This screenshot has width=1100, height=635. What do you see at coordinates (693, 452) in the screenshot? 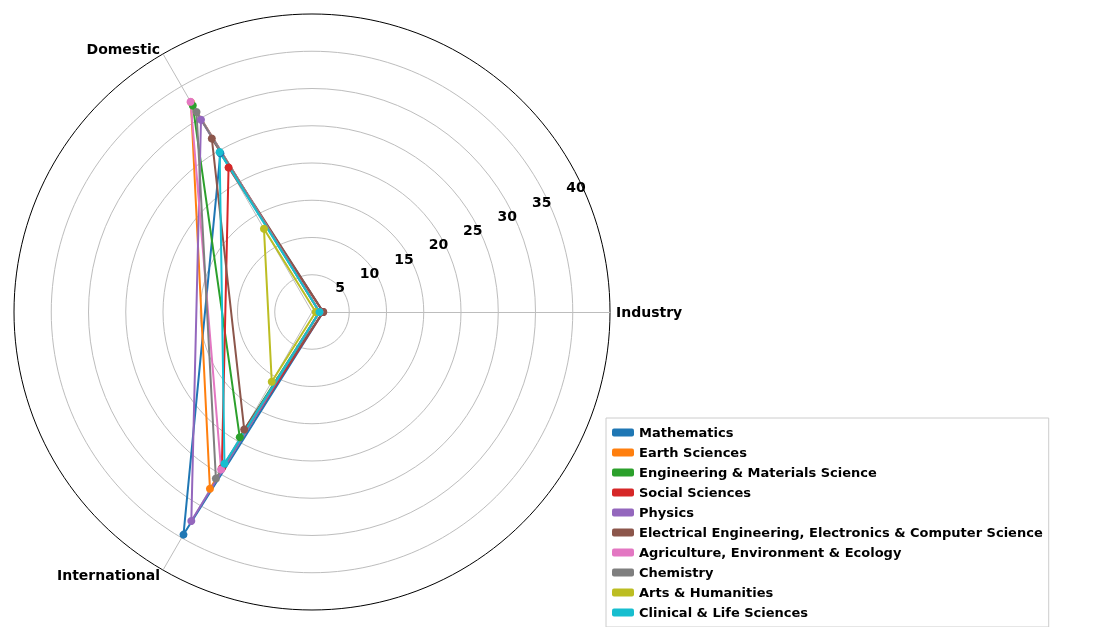
I see `legend-label: Earth Sciences` at bounding box center [693, 452].